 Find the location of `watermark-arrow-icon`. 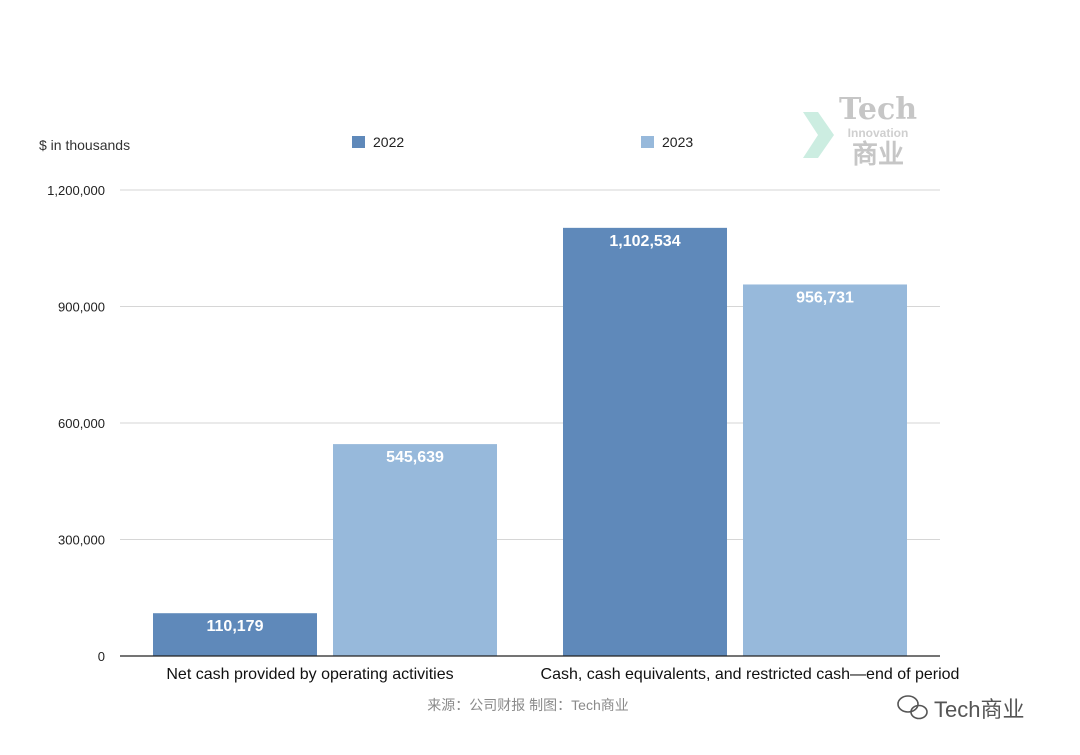

watermark-arrow-icon is located at coordinates (818, 135).